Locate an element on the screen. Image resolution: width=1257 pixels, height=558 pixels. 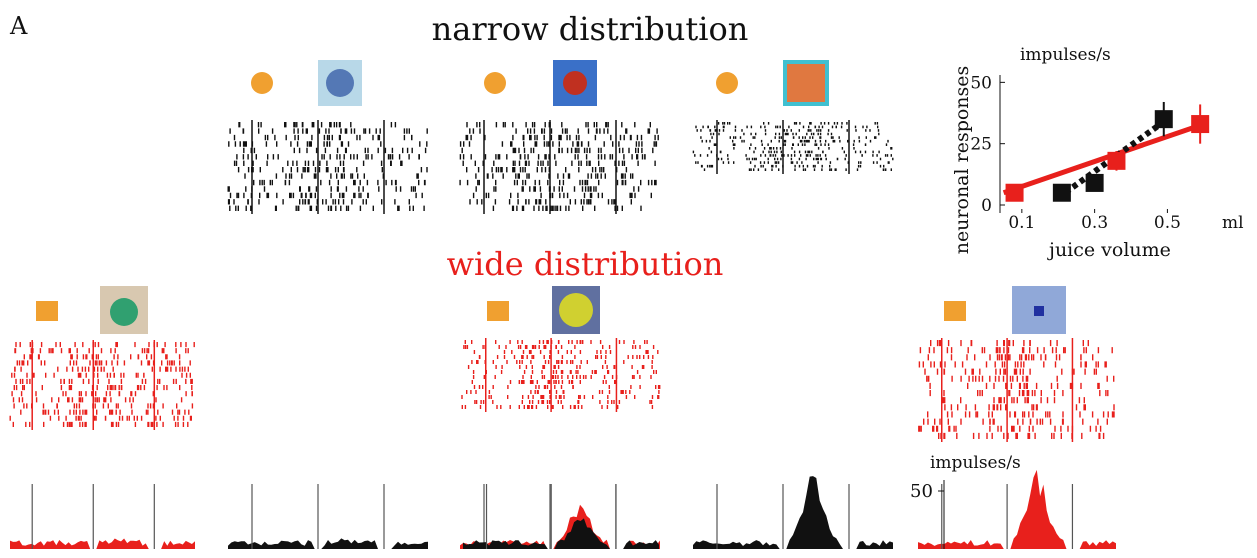
x-unit: ml is located at coordinates (1233, 223).